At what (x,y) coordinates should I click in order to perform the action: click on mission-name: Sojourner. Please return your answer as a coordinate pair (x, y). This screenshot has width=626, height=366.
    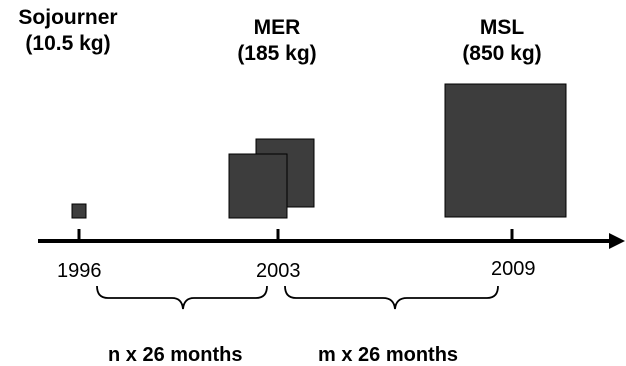
    Looking at the image, I should click on (68, 17).